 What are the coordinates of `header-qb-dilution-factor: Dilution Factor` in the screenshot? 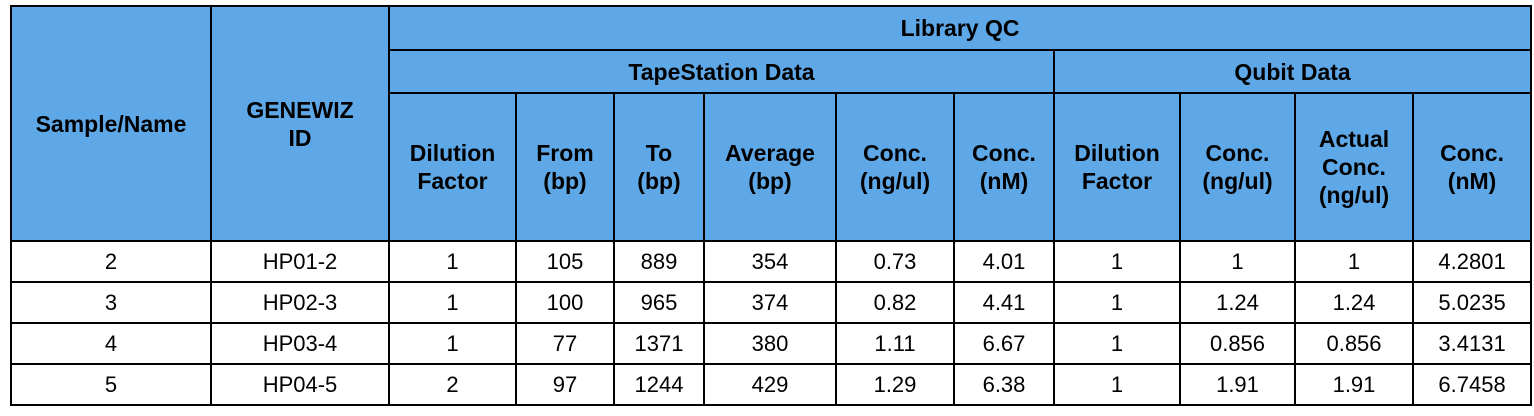 It's located at (1117, 167).